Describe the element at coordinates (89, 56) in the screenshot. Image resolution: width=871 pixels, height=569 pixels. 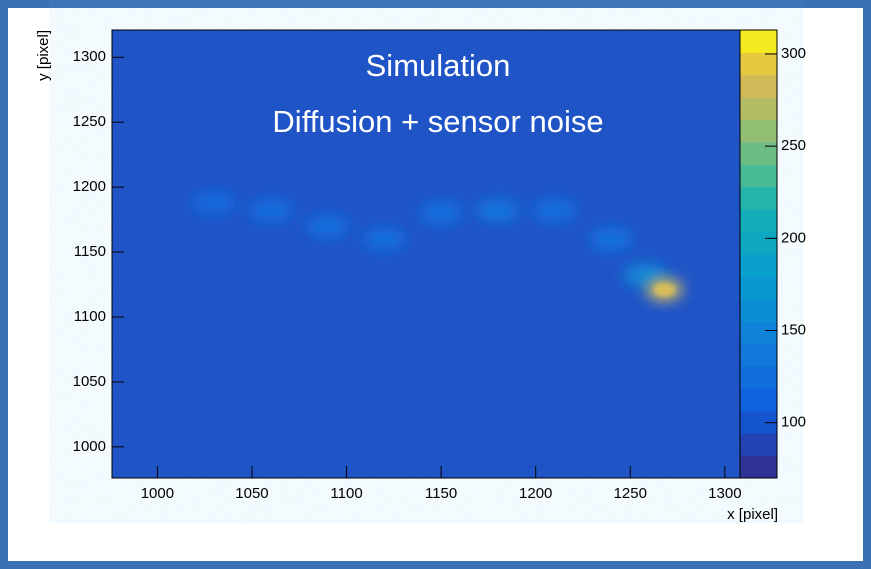
I see `y-tick-label: 1300` at that location.